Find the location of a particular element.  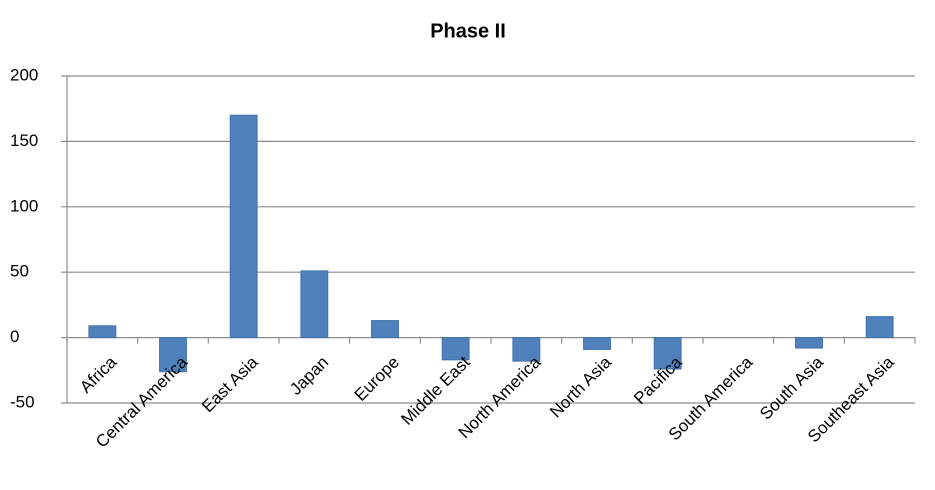

x-tick-label: Middle East is located at coordinates (435, 390).